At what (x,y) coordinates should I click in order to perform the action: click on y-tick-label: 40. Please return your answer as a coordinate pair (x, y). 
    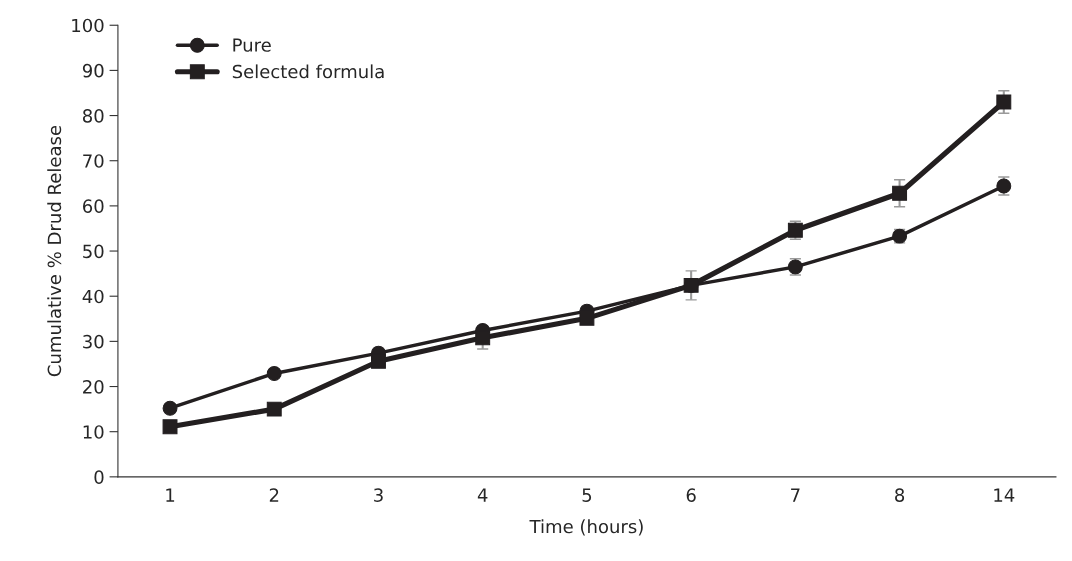
    Looking at the image, I should click on (93, 296).